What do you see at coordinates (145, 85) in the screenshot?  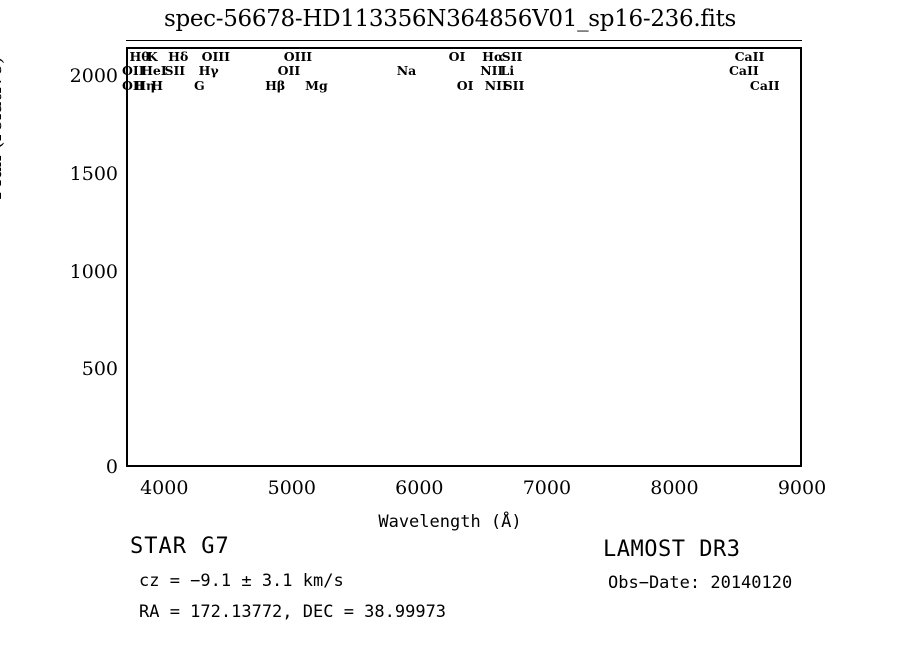 I see `spectral-line-label: Hη` at bounding box center [145, 85].